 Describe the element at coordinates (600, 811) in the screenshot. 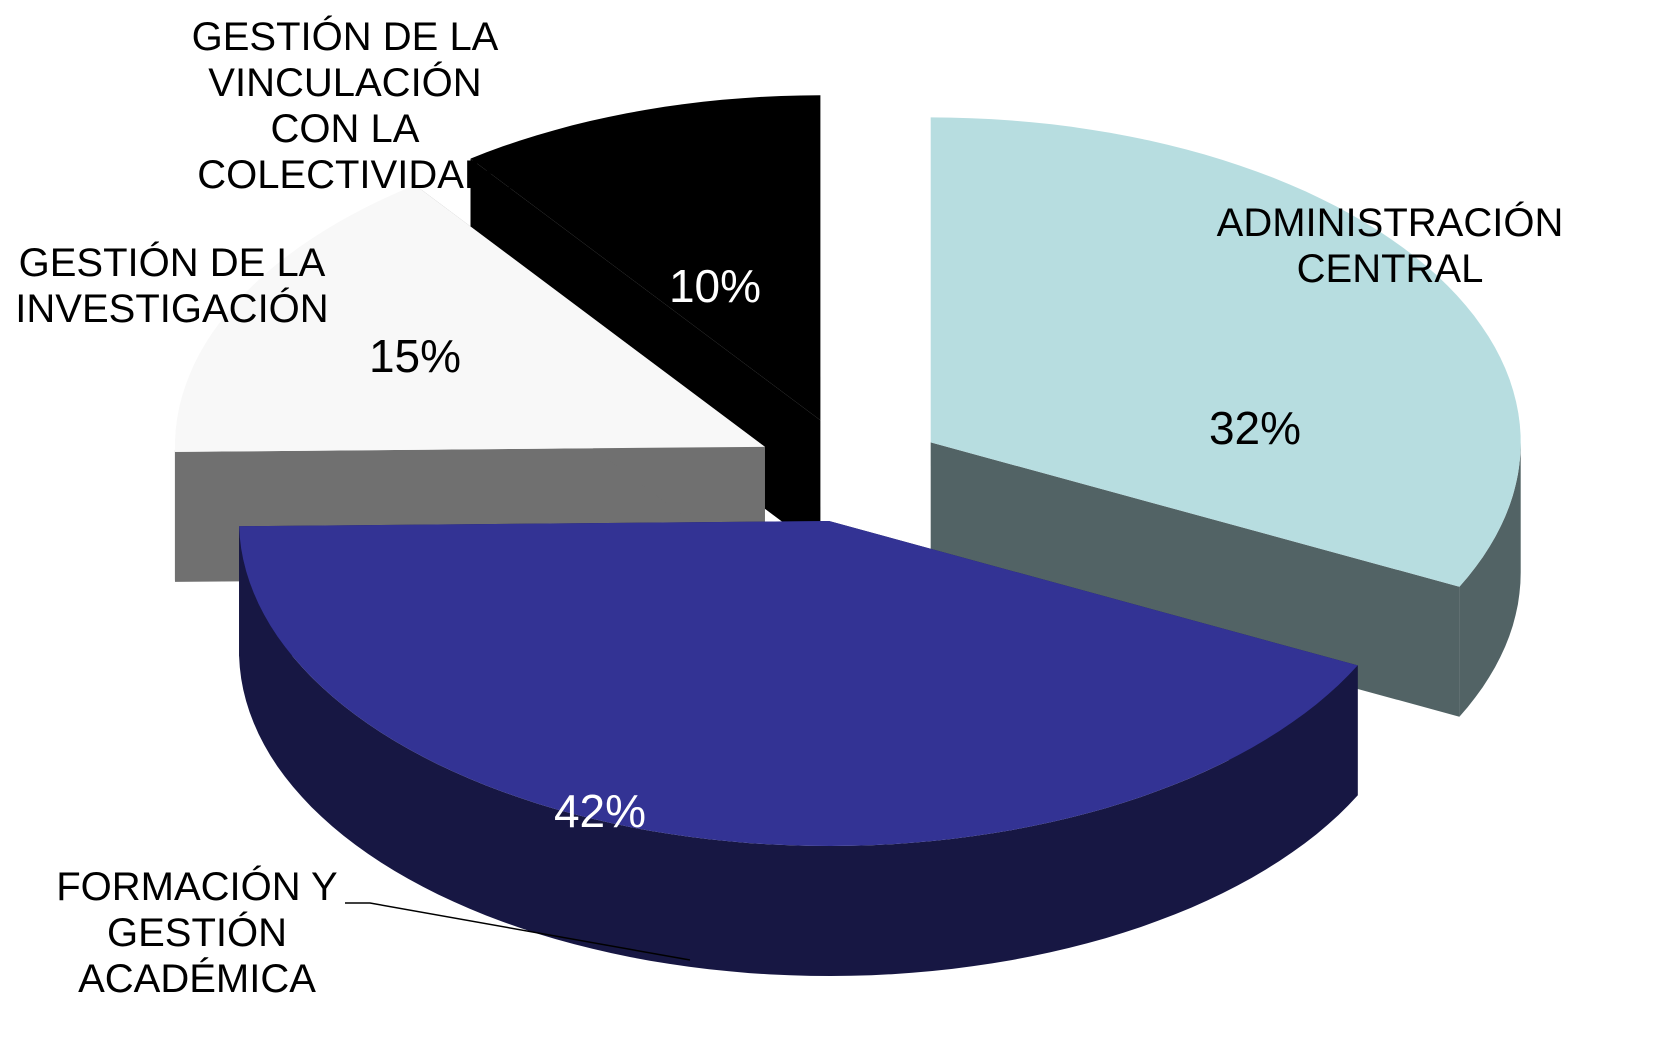

I see `value-label: 42%` at that location.